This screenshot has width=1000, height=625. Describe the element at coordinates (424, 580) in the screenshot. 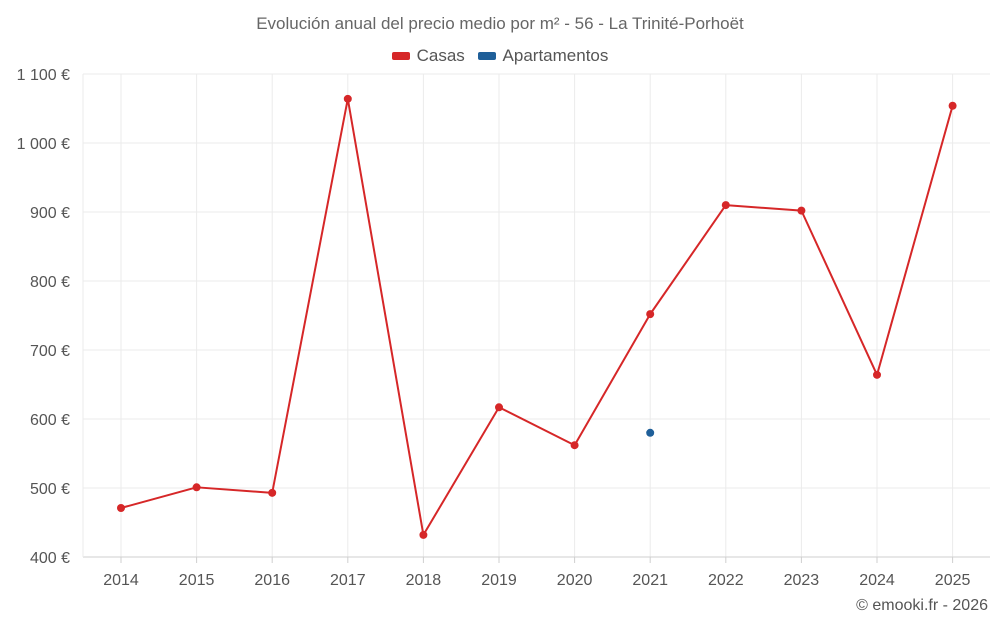

I see `x-tick-label: 2018` at that location.